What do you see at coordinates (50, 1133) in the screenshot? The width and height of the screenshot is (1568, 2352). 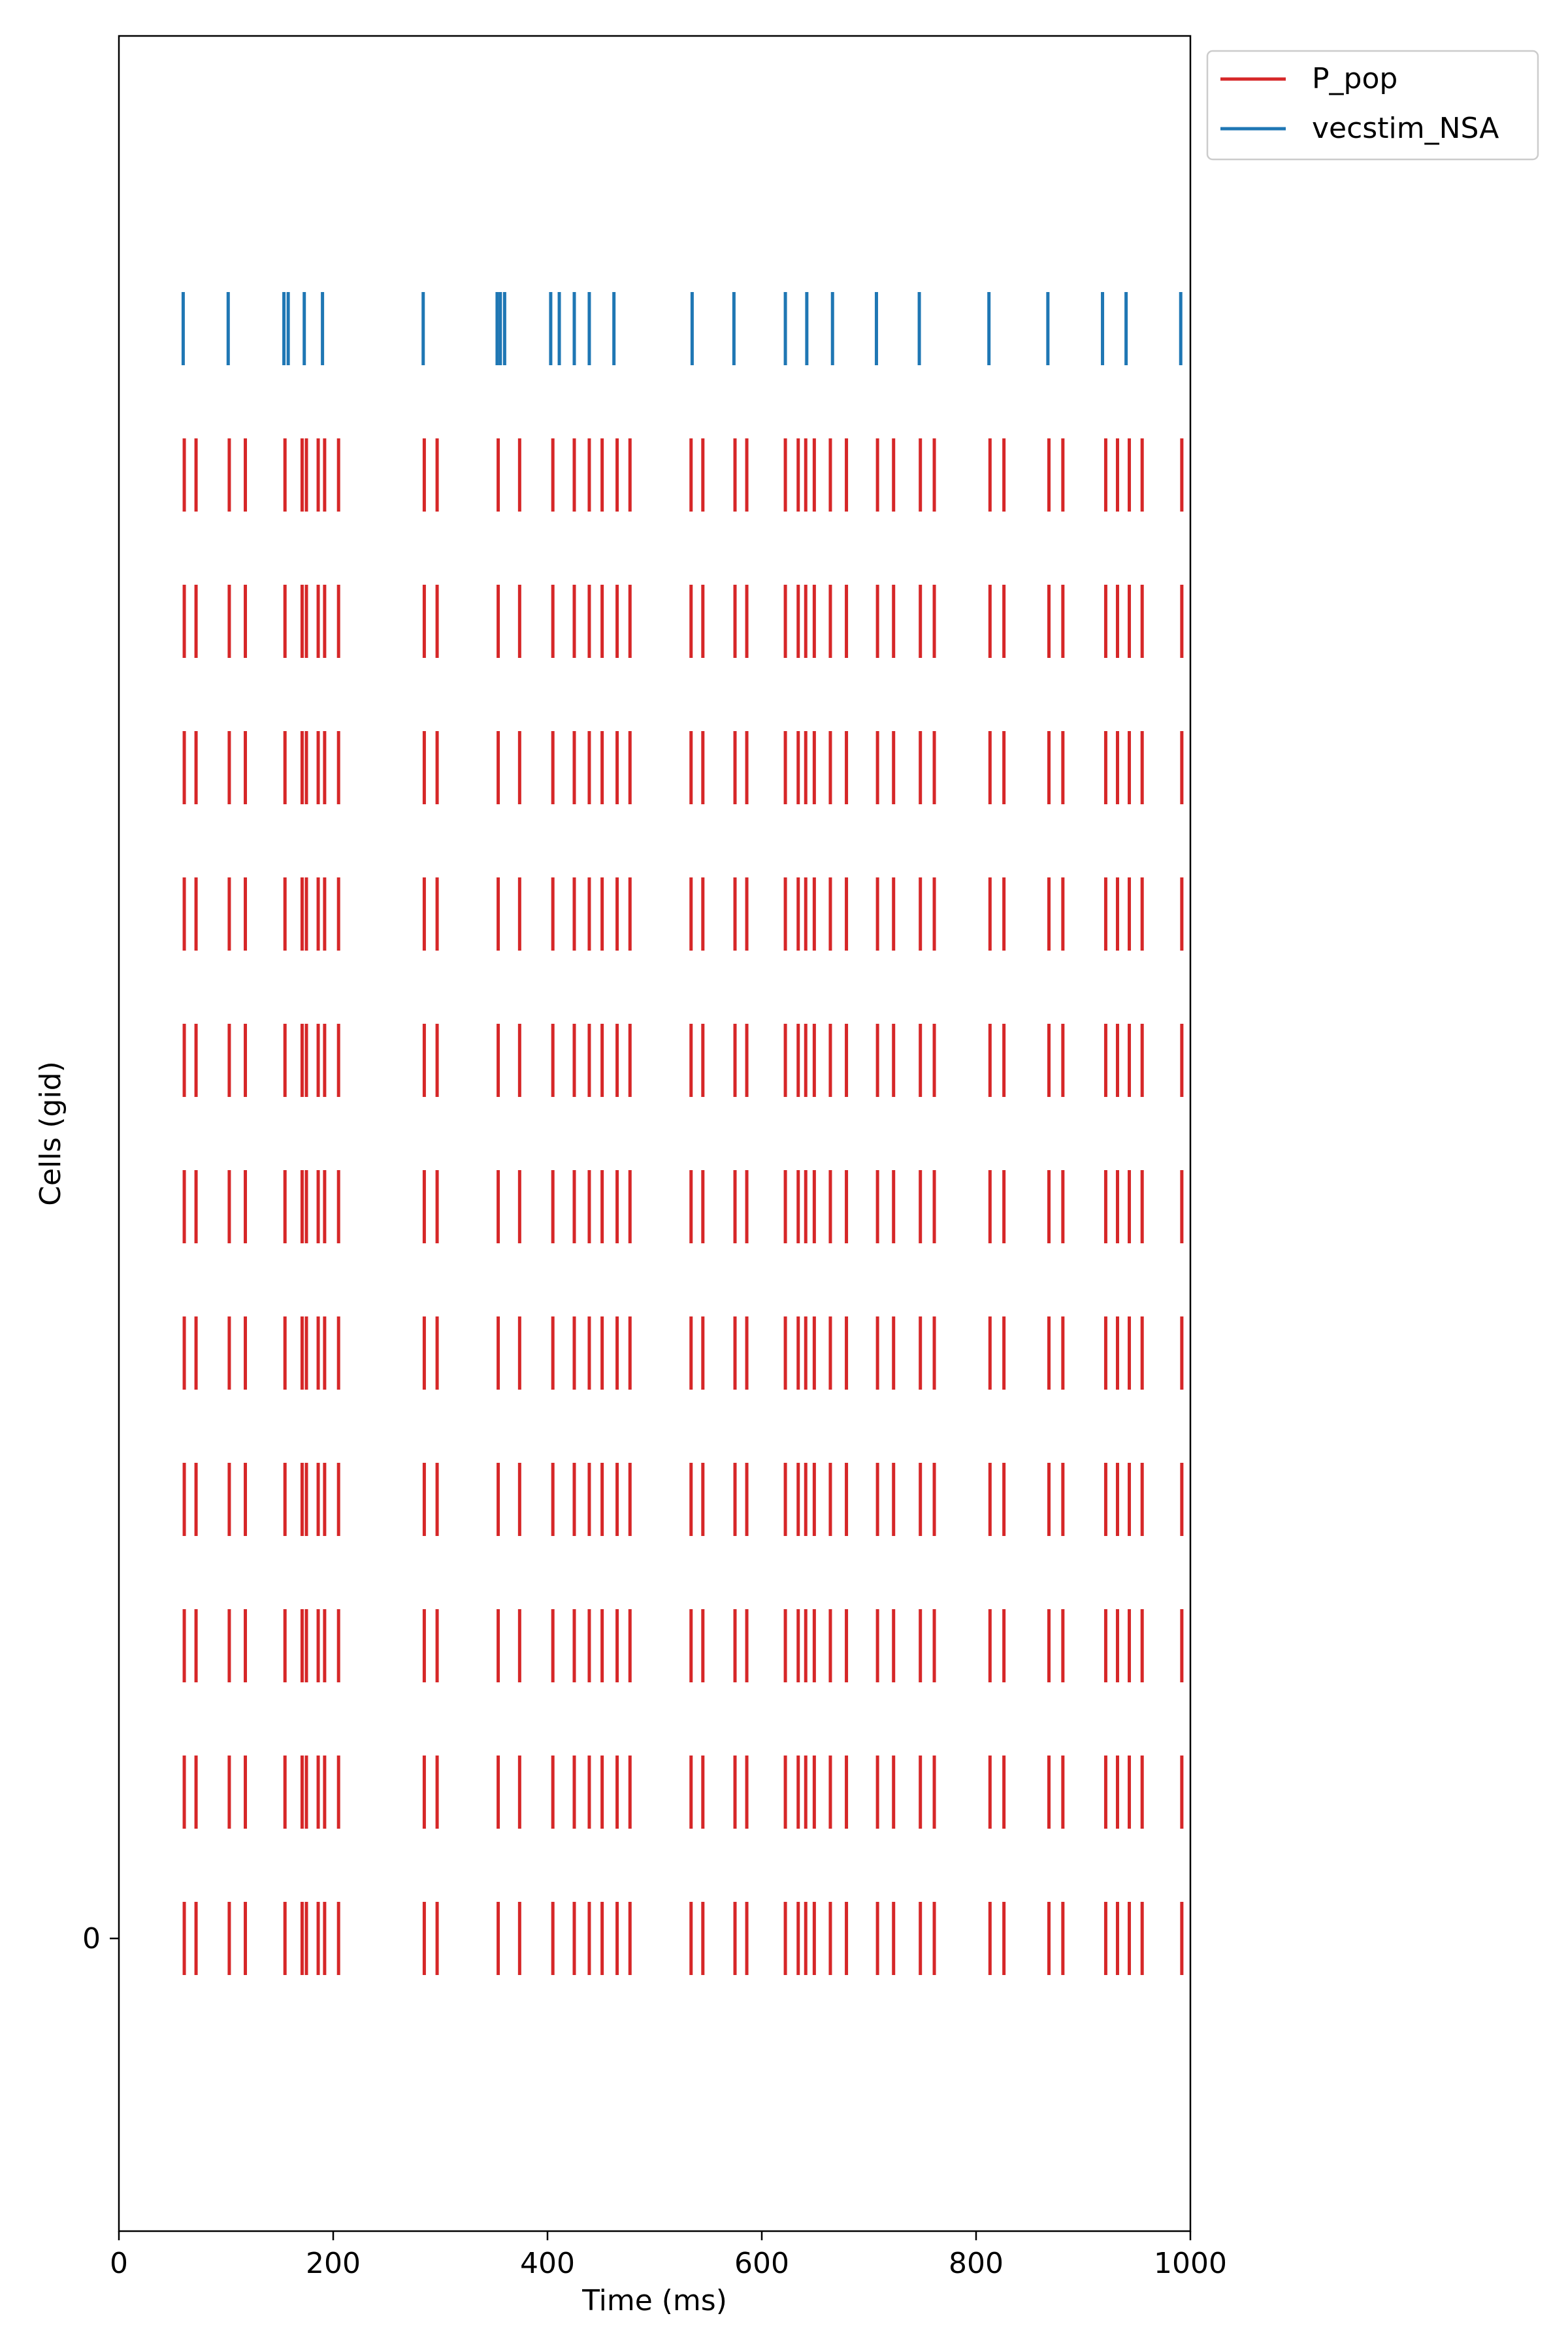 I see `y-axis-label: Cells (gid)` at bounding box center [50, 1133].